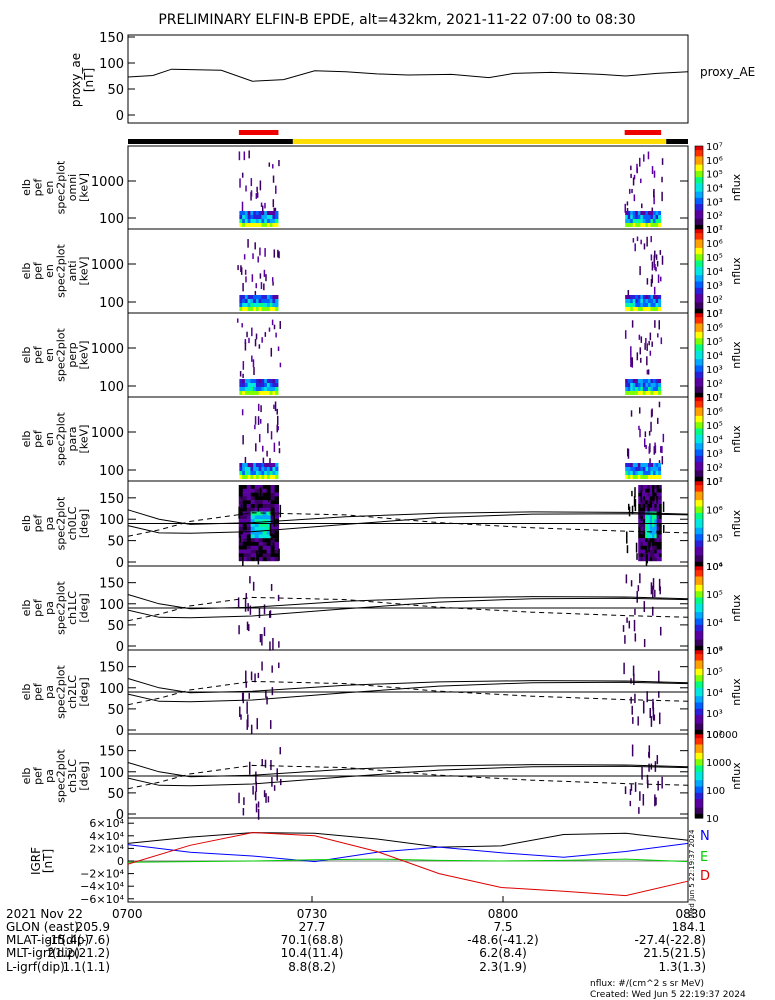 The height and width of the screenshot is (1000, 775). Describe the element at coordinates (408, 439) in the screenshot. I see `panel-frame` at that location.